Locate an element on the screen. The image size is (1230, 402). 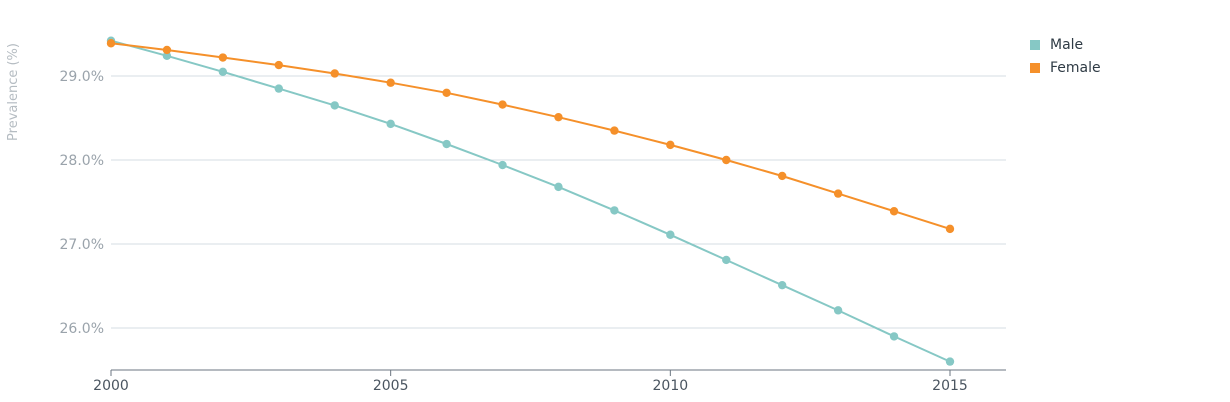
y-tick-label: 28.0% is located at coordinates (82, 161).